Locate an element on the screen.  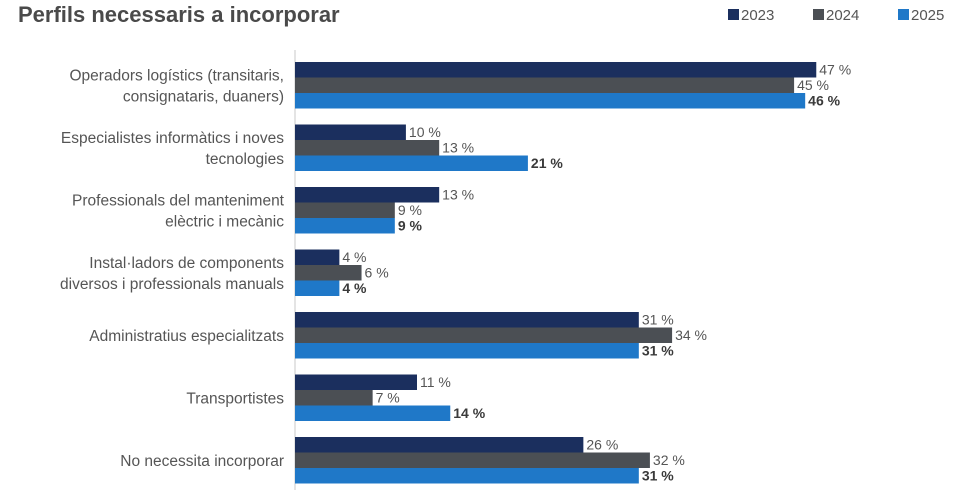
data-label-2025-4: 4 % is located at coordinates (354, 288).